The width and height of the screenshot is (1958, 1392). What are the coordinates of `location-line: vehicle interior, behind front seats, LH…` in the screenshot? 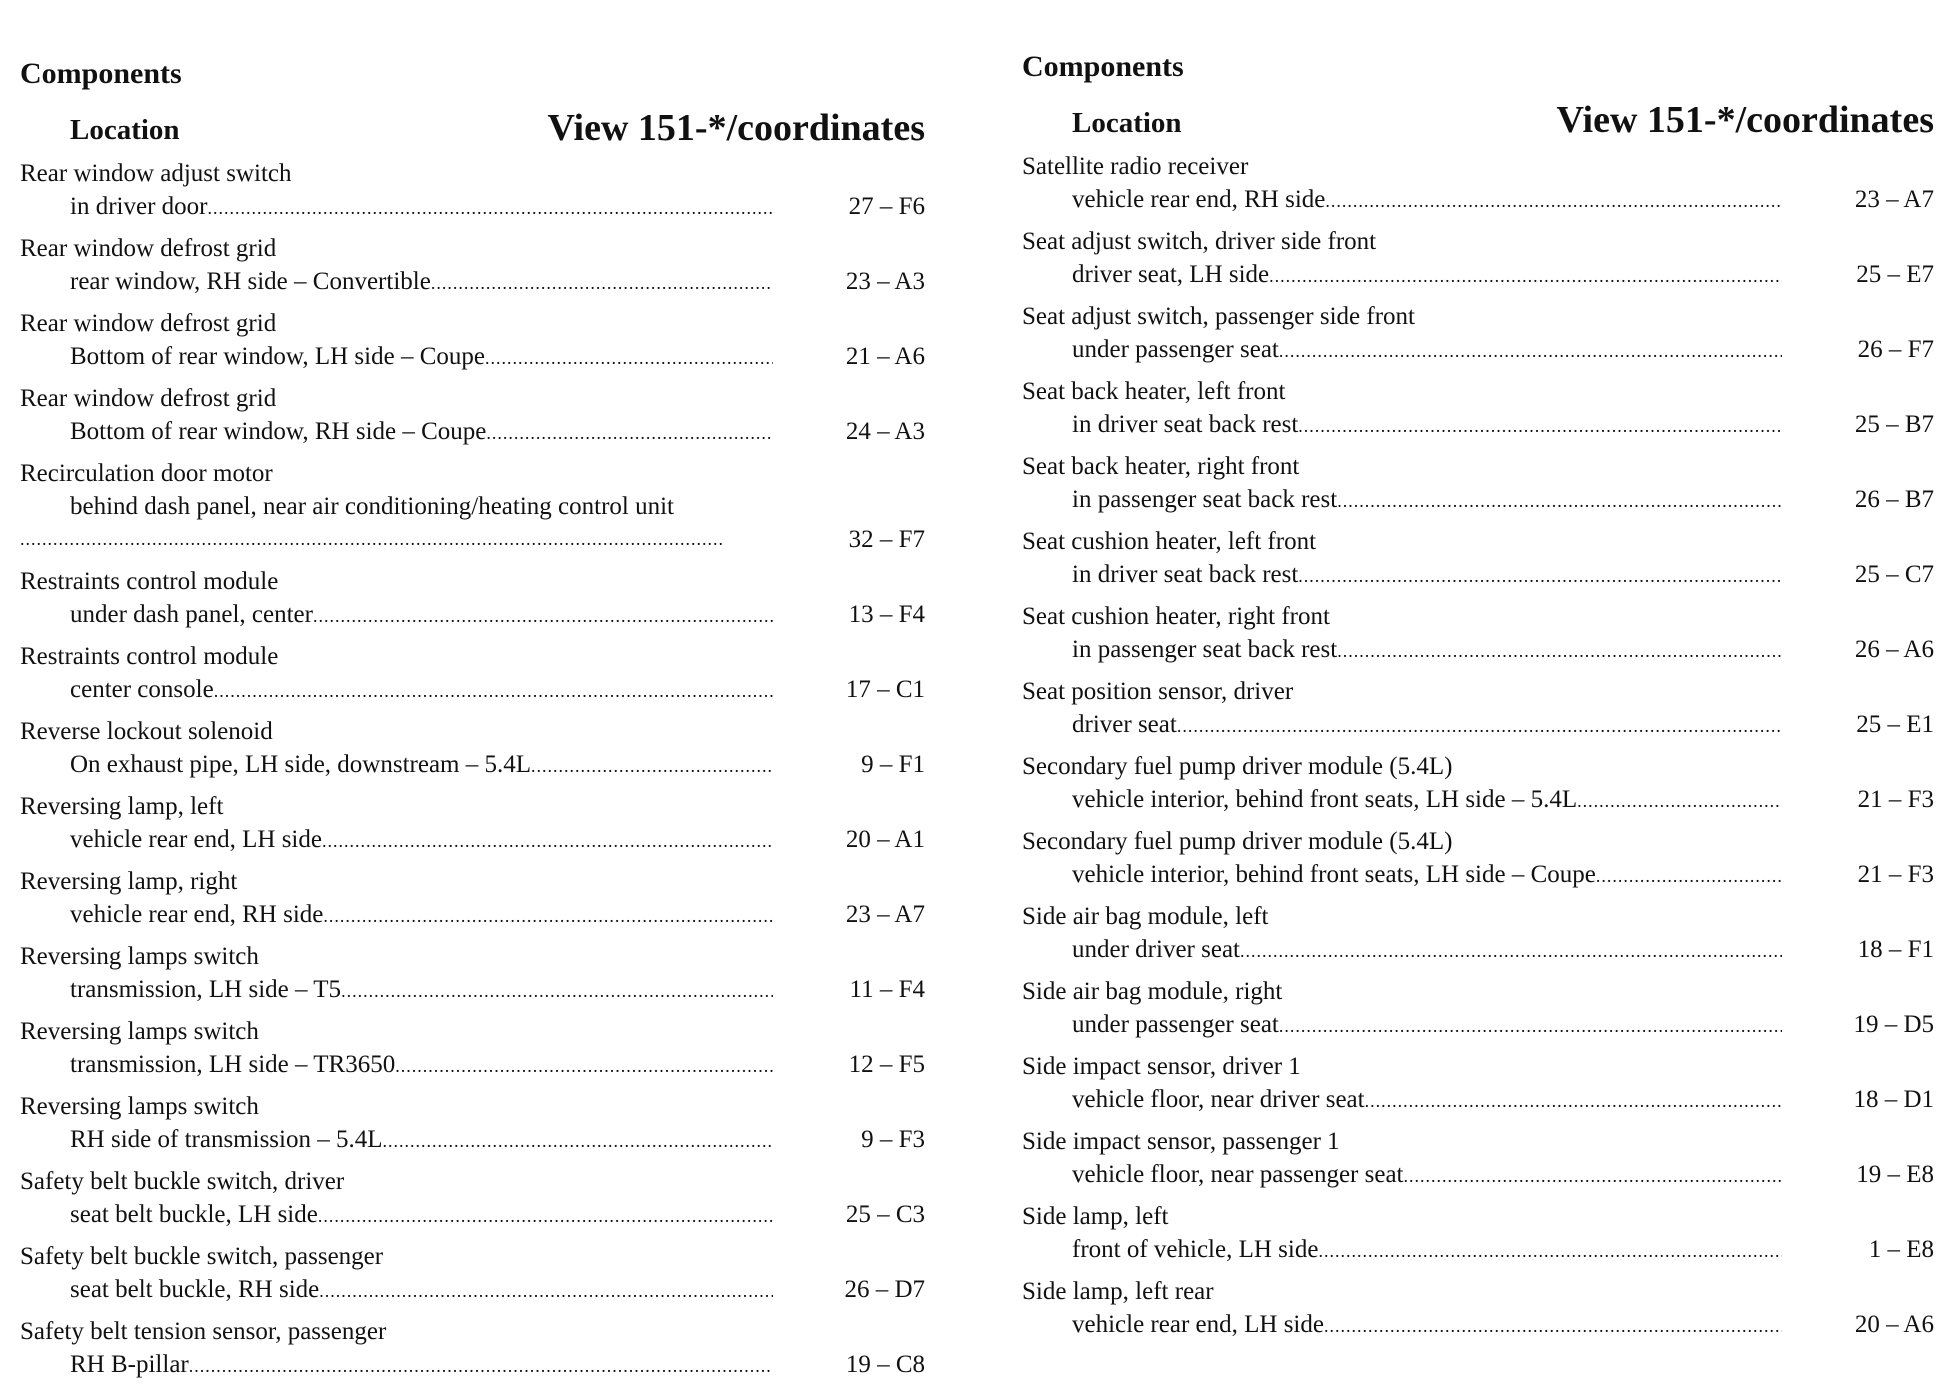 It's located at (1478, 800).